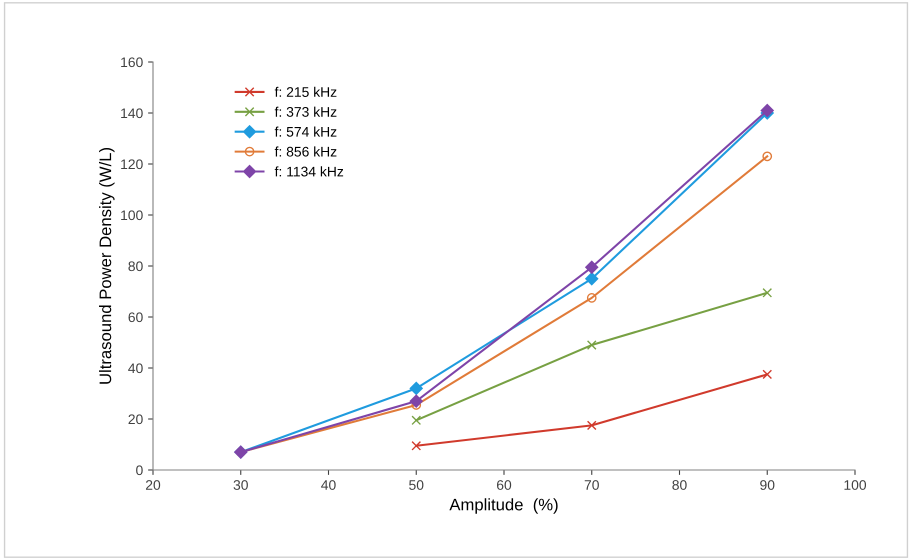  I want to click on y-tick-label: 60, so click(135, 317).